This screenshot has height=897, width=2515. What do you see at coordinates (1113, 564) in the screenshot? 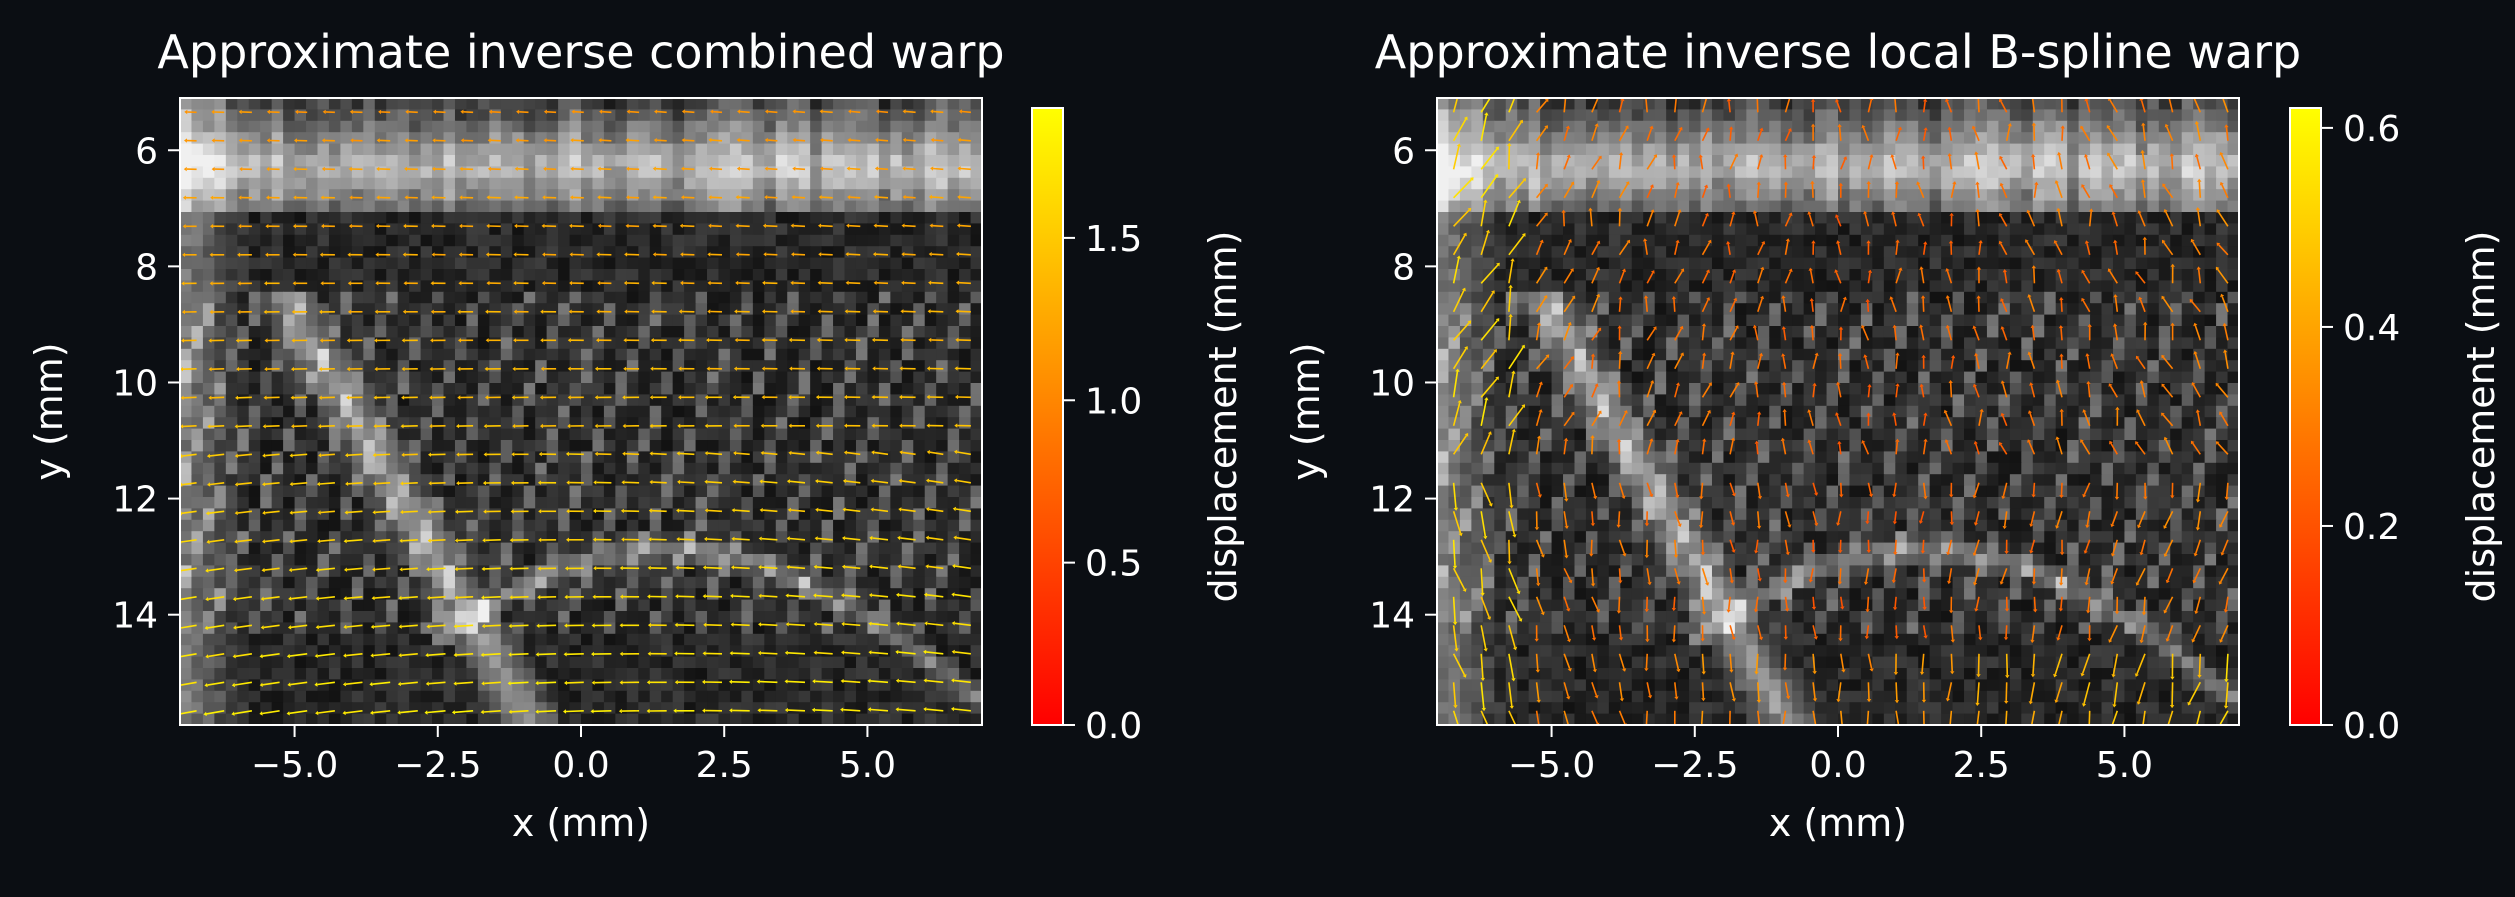
I see `colorbar-tick-label: 0.5` at bounding box center [1113, 564].